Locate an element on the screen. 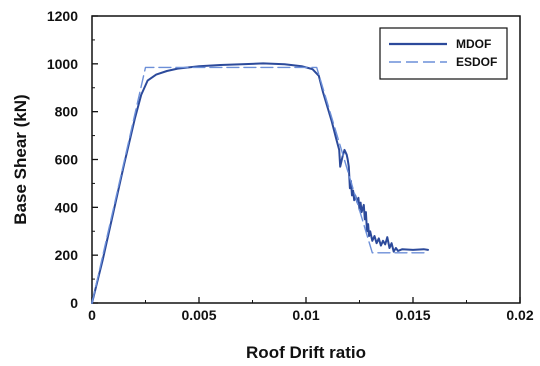 This screenshot has width=540, height=366. legend-box is located at coordinates (443, 53).